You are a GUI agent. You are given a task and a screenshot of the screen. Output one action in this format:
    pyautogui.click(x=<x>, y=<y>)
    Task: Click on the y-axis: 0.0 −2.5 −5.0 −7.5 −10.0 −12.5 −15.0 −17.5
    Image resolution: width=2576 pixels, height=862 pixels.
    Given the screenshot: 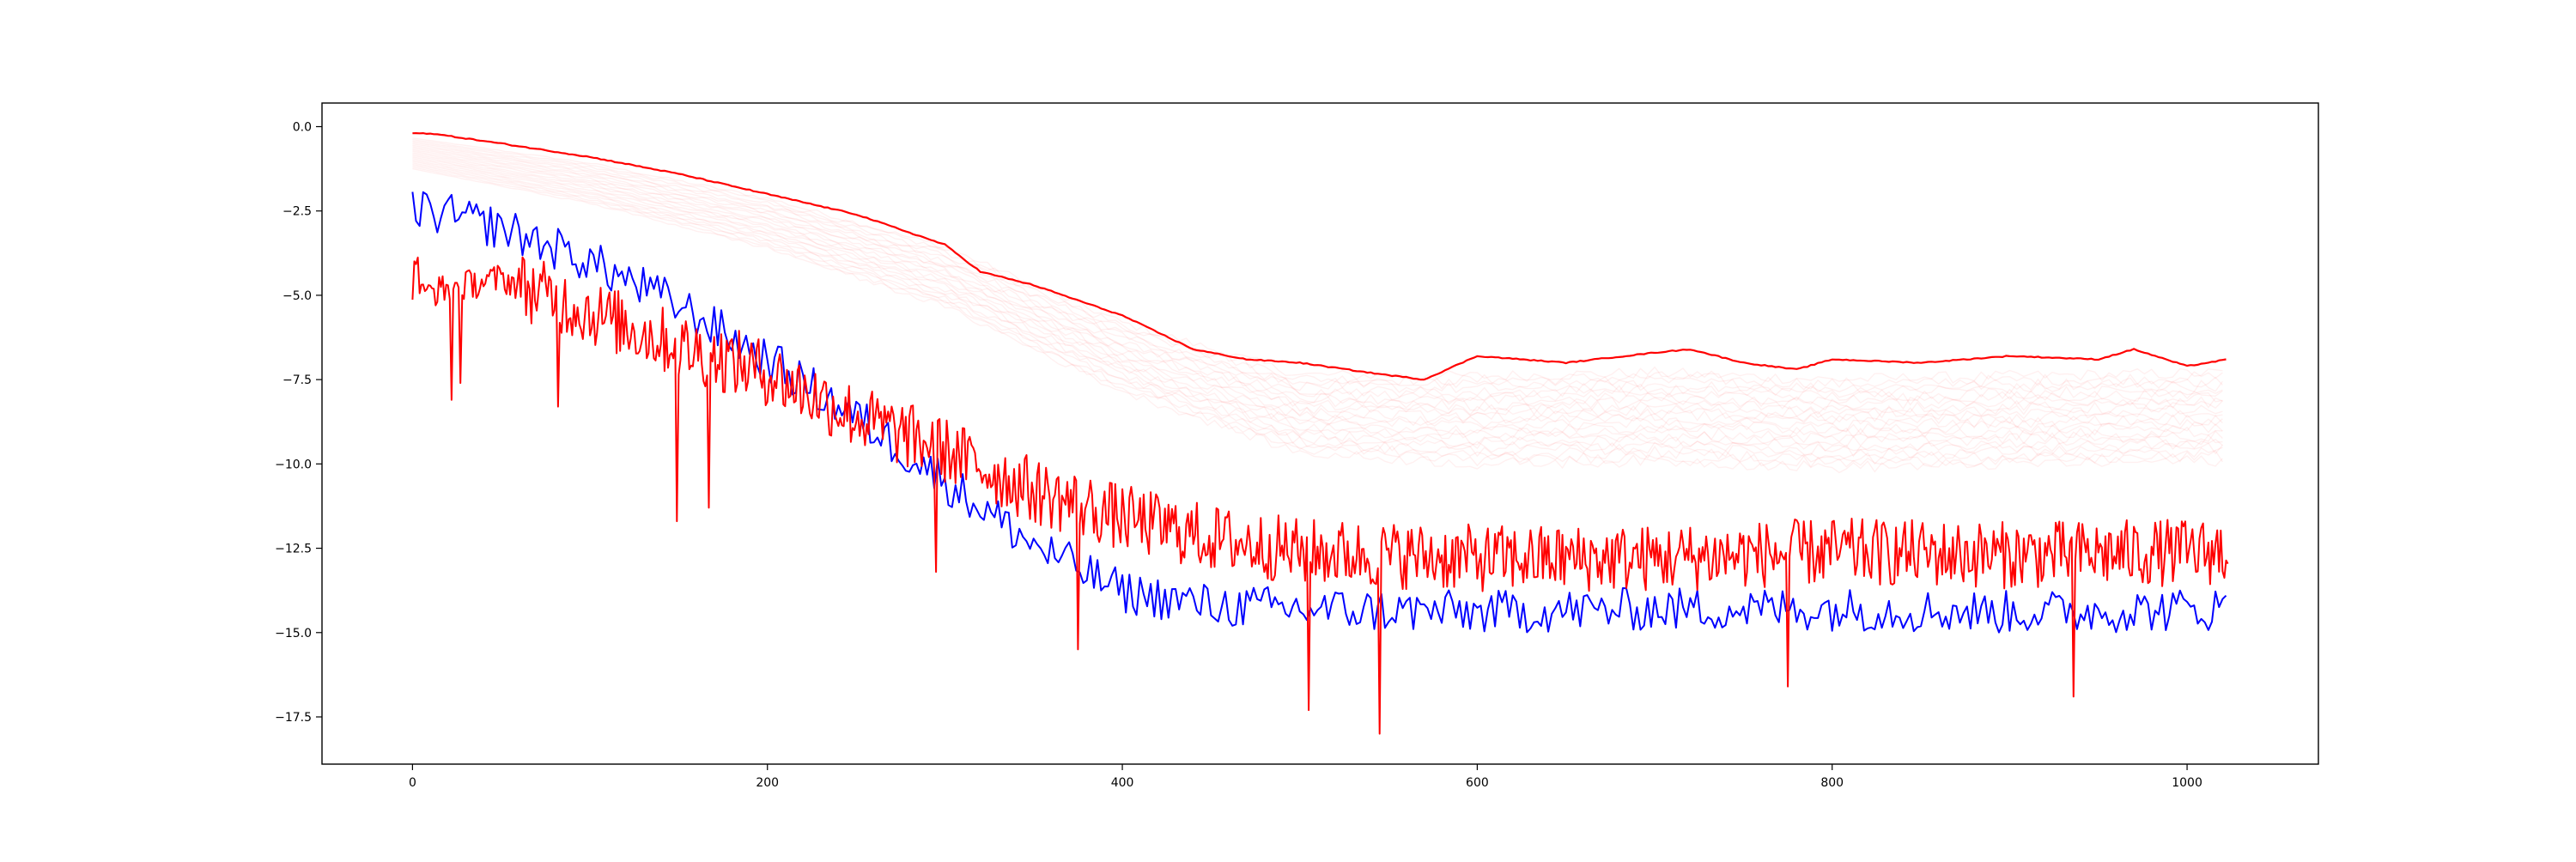 What is the action you would take?
    pyautogui.click(x=298, y=423)
    